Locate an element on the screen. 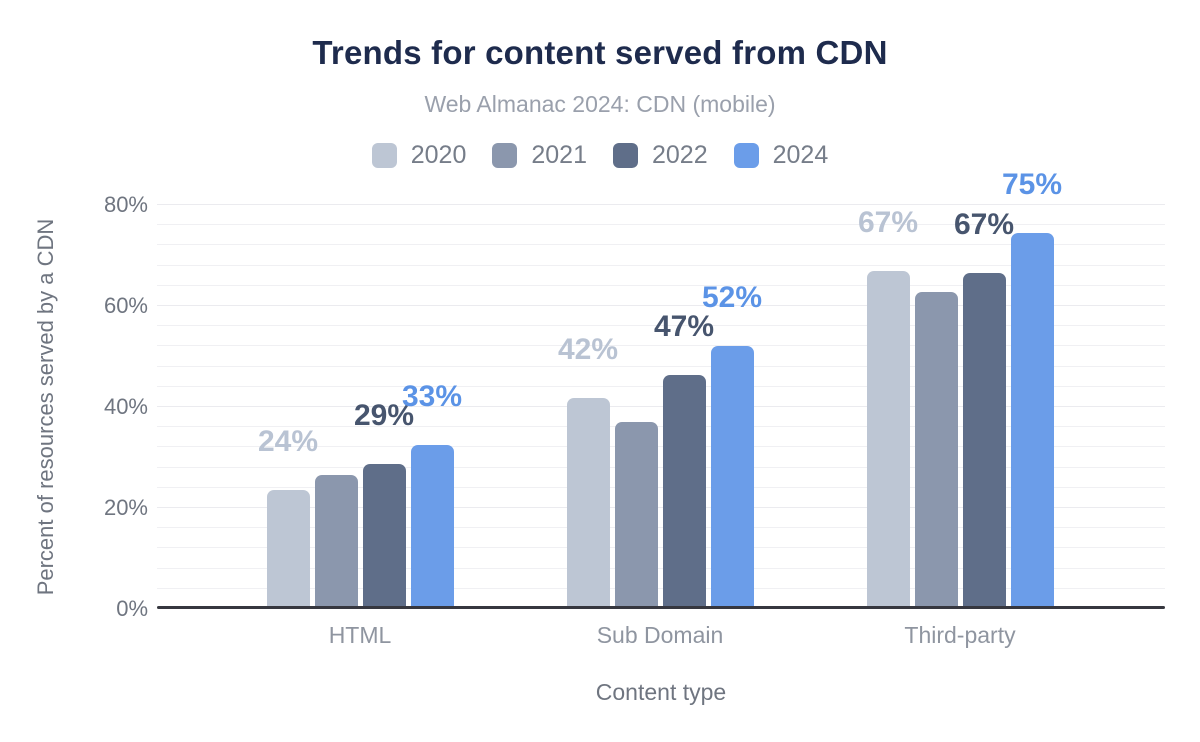  bar-2022-sub-domain is located at coordinates (684, 492).